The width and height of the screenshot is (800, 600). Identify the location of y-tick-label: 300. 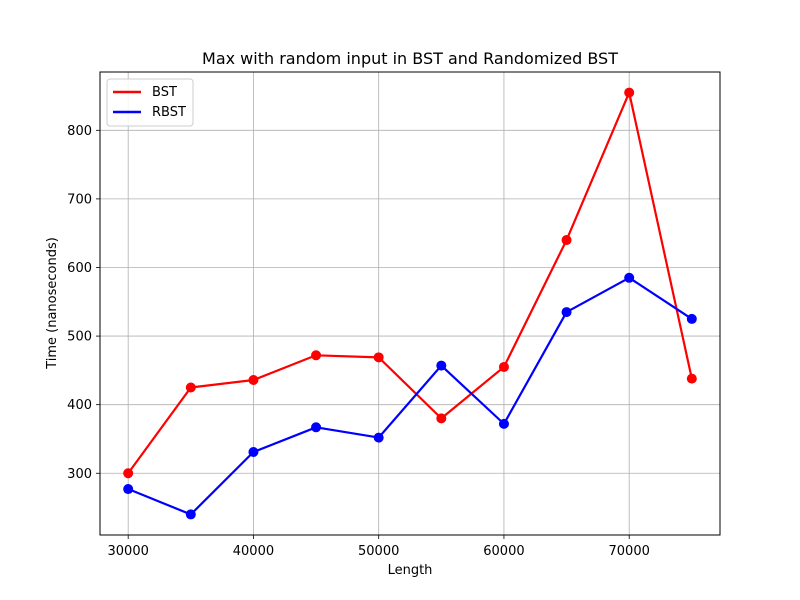
(79, 474).